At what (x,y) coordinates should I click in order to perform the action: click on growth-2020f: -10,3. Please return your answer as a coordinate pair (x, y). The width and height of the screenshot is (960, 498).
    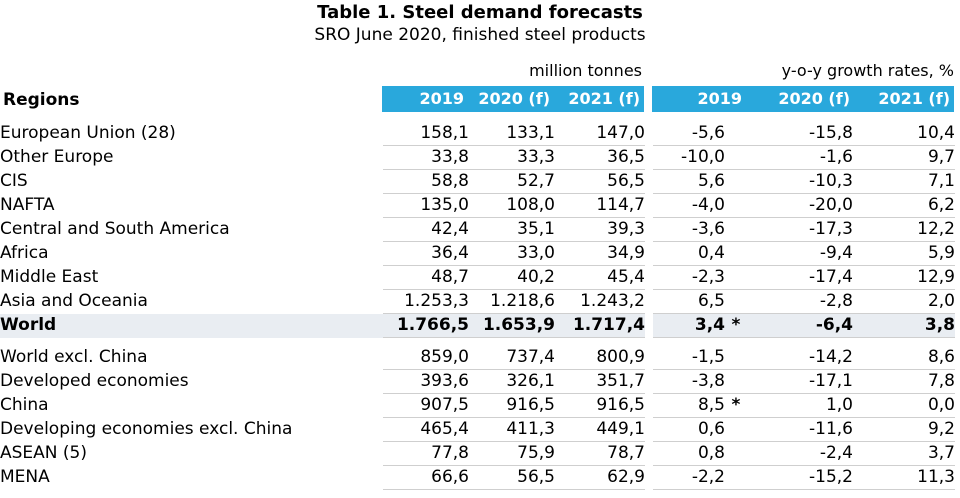
    Looking at the image, I should click on (800, 181).